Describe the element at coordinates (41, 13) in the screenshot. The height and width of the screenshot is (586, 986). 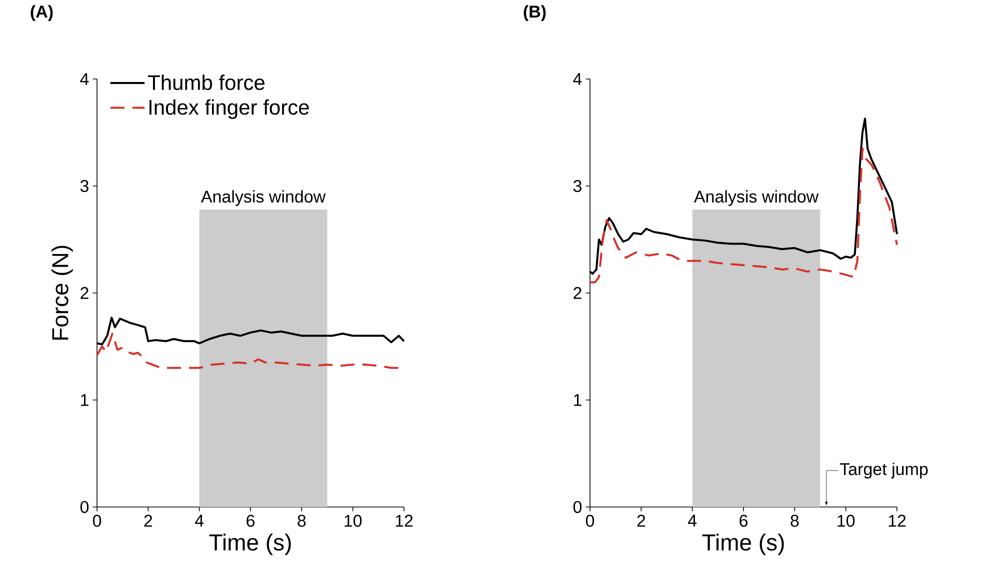
I see `chart-title: (A)` at that location.